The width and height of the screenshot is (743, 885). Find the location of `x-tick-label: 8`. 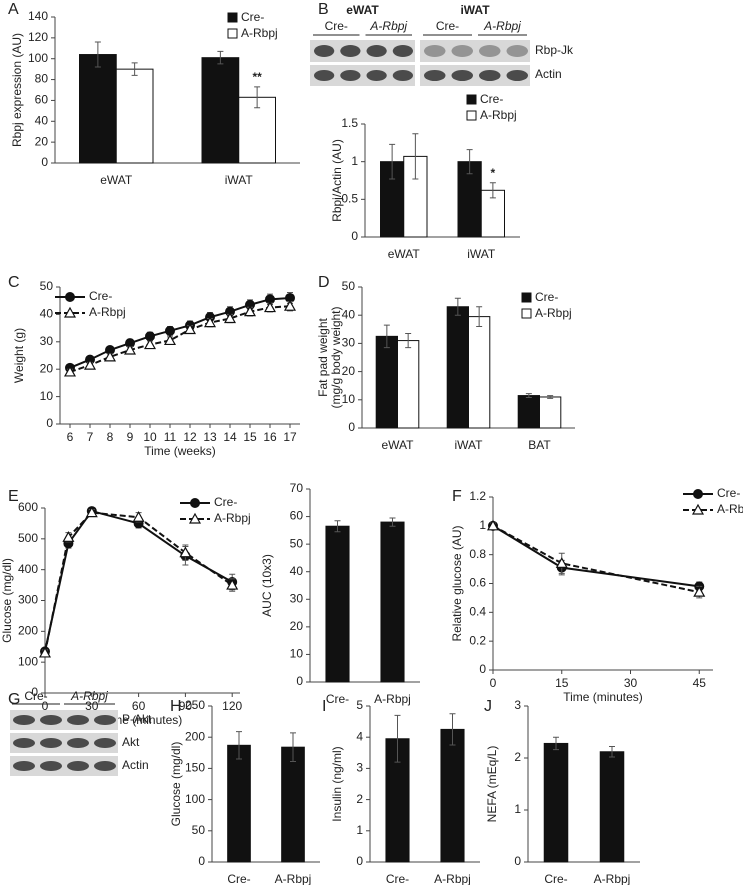

x-tick-label: 8 is located at coordinates (110, 437).